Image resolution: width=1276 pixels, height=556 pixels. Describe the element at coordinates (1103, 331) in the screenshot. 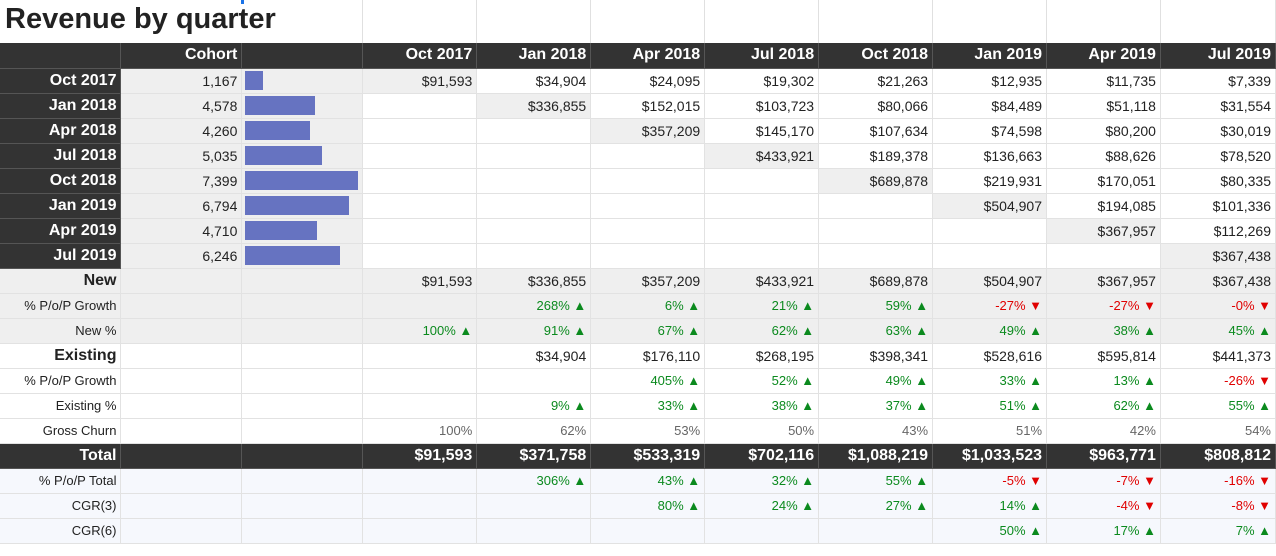

I see `summary-value-cell: 38% ▲` at that location.